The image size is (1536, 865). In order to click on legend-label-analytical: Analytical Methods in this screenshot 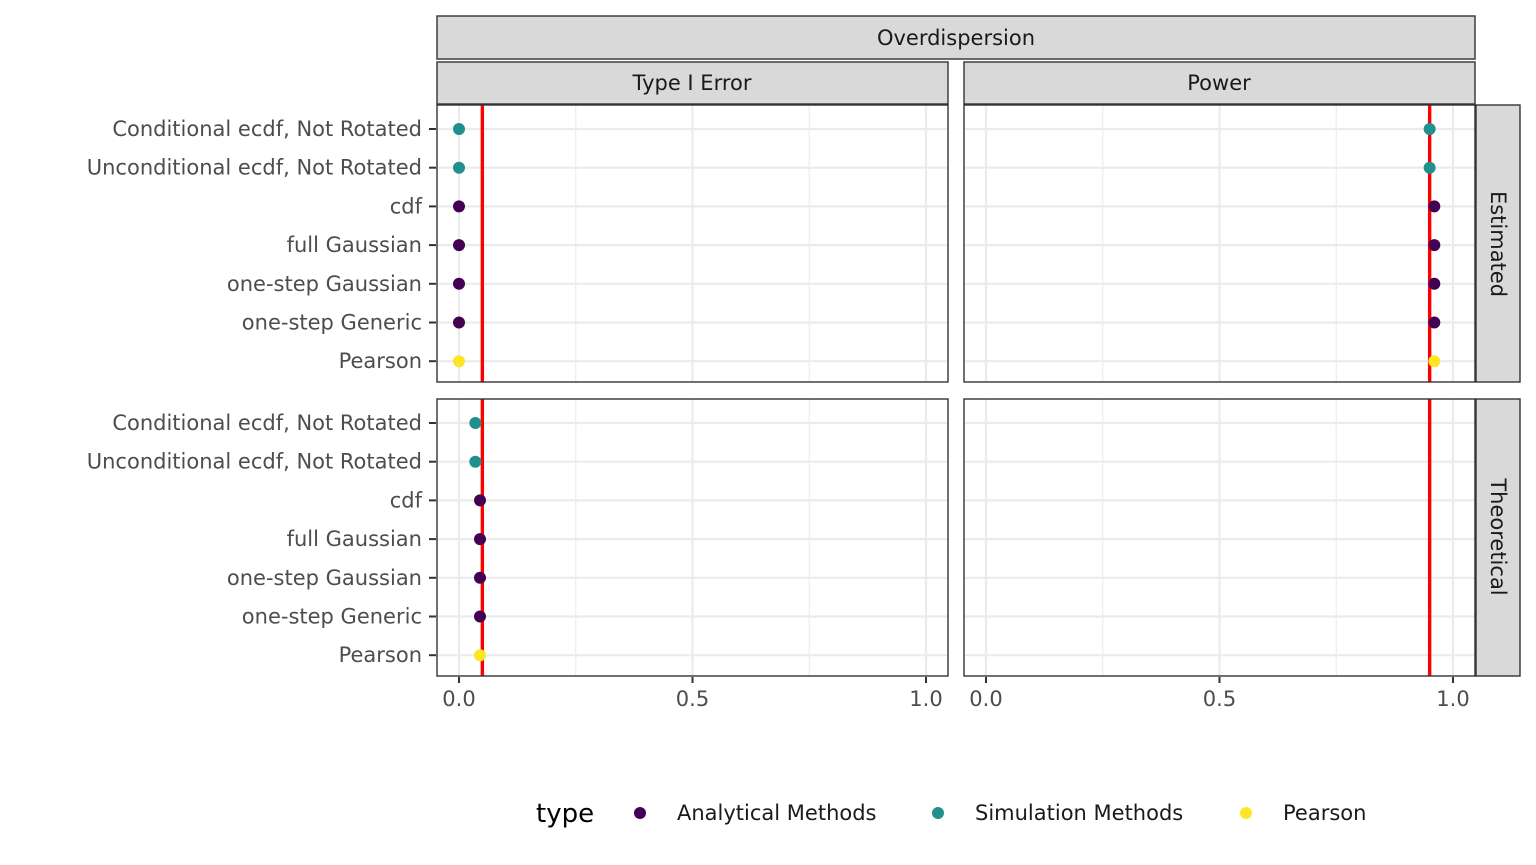, I will do `click(777, 813)`.